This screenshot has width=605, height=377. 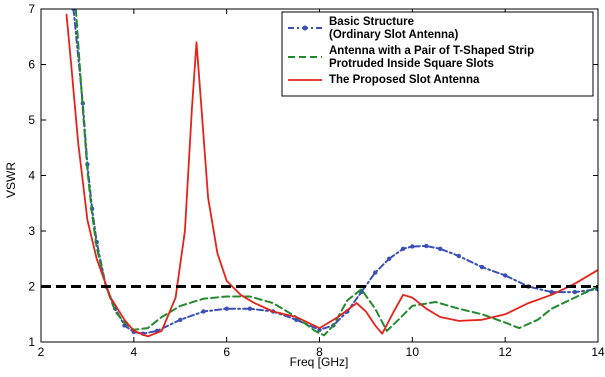 I want to click on x-axis-label: Freq [GHz], so click(x=319, y=362).